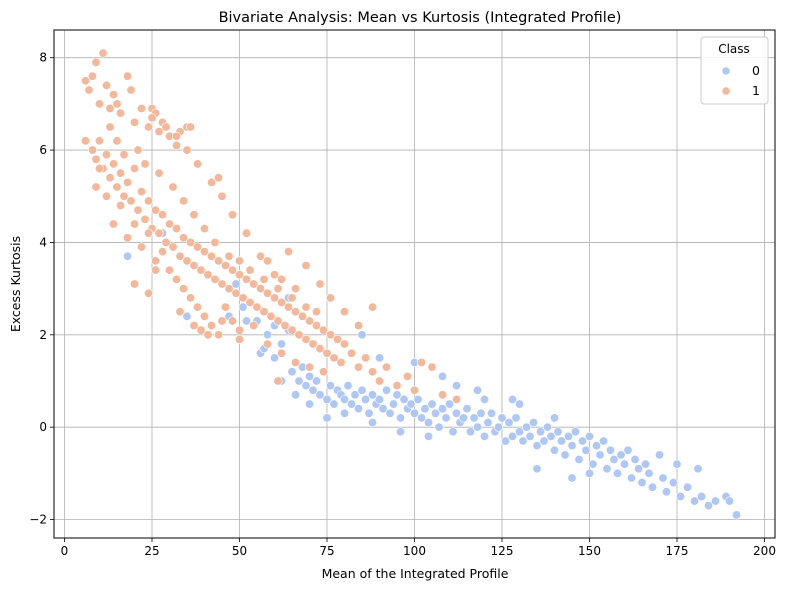  I want to click on x-tick-label: 25, so click(151, 551).